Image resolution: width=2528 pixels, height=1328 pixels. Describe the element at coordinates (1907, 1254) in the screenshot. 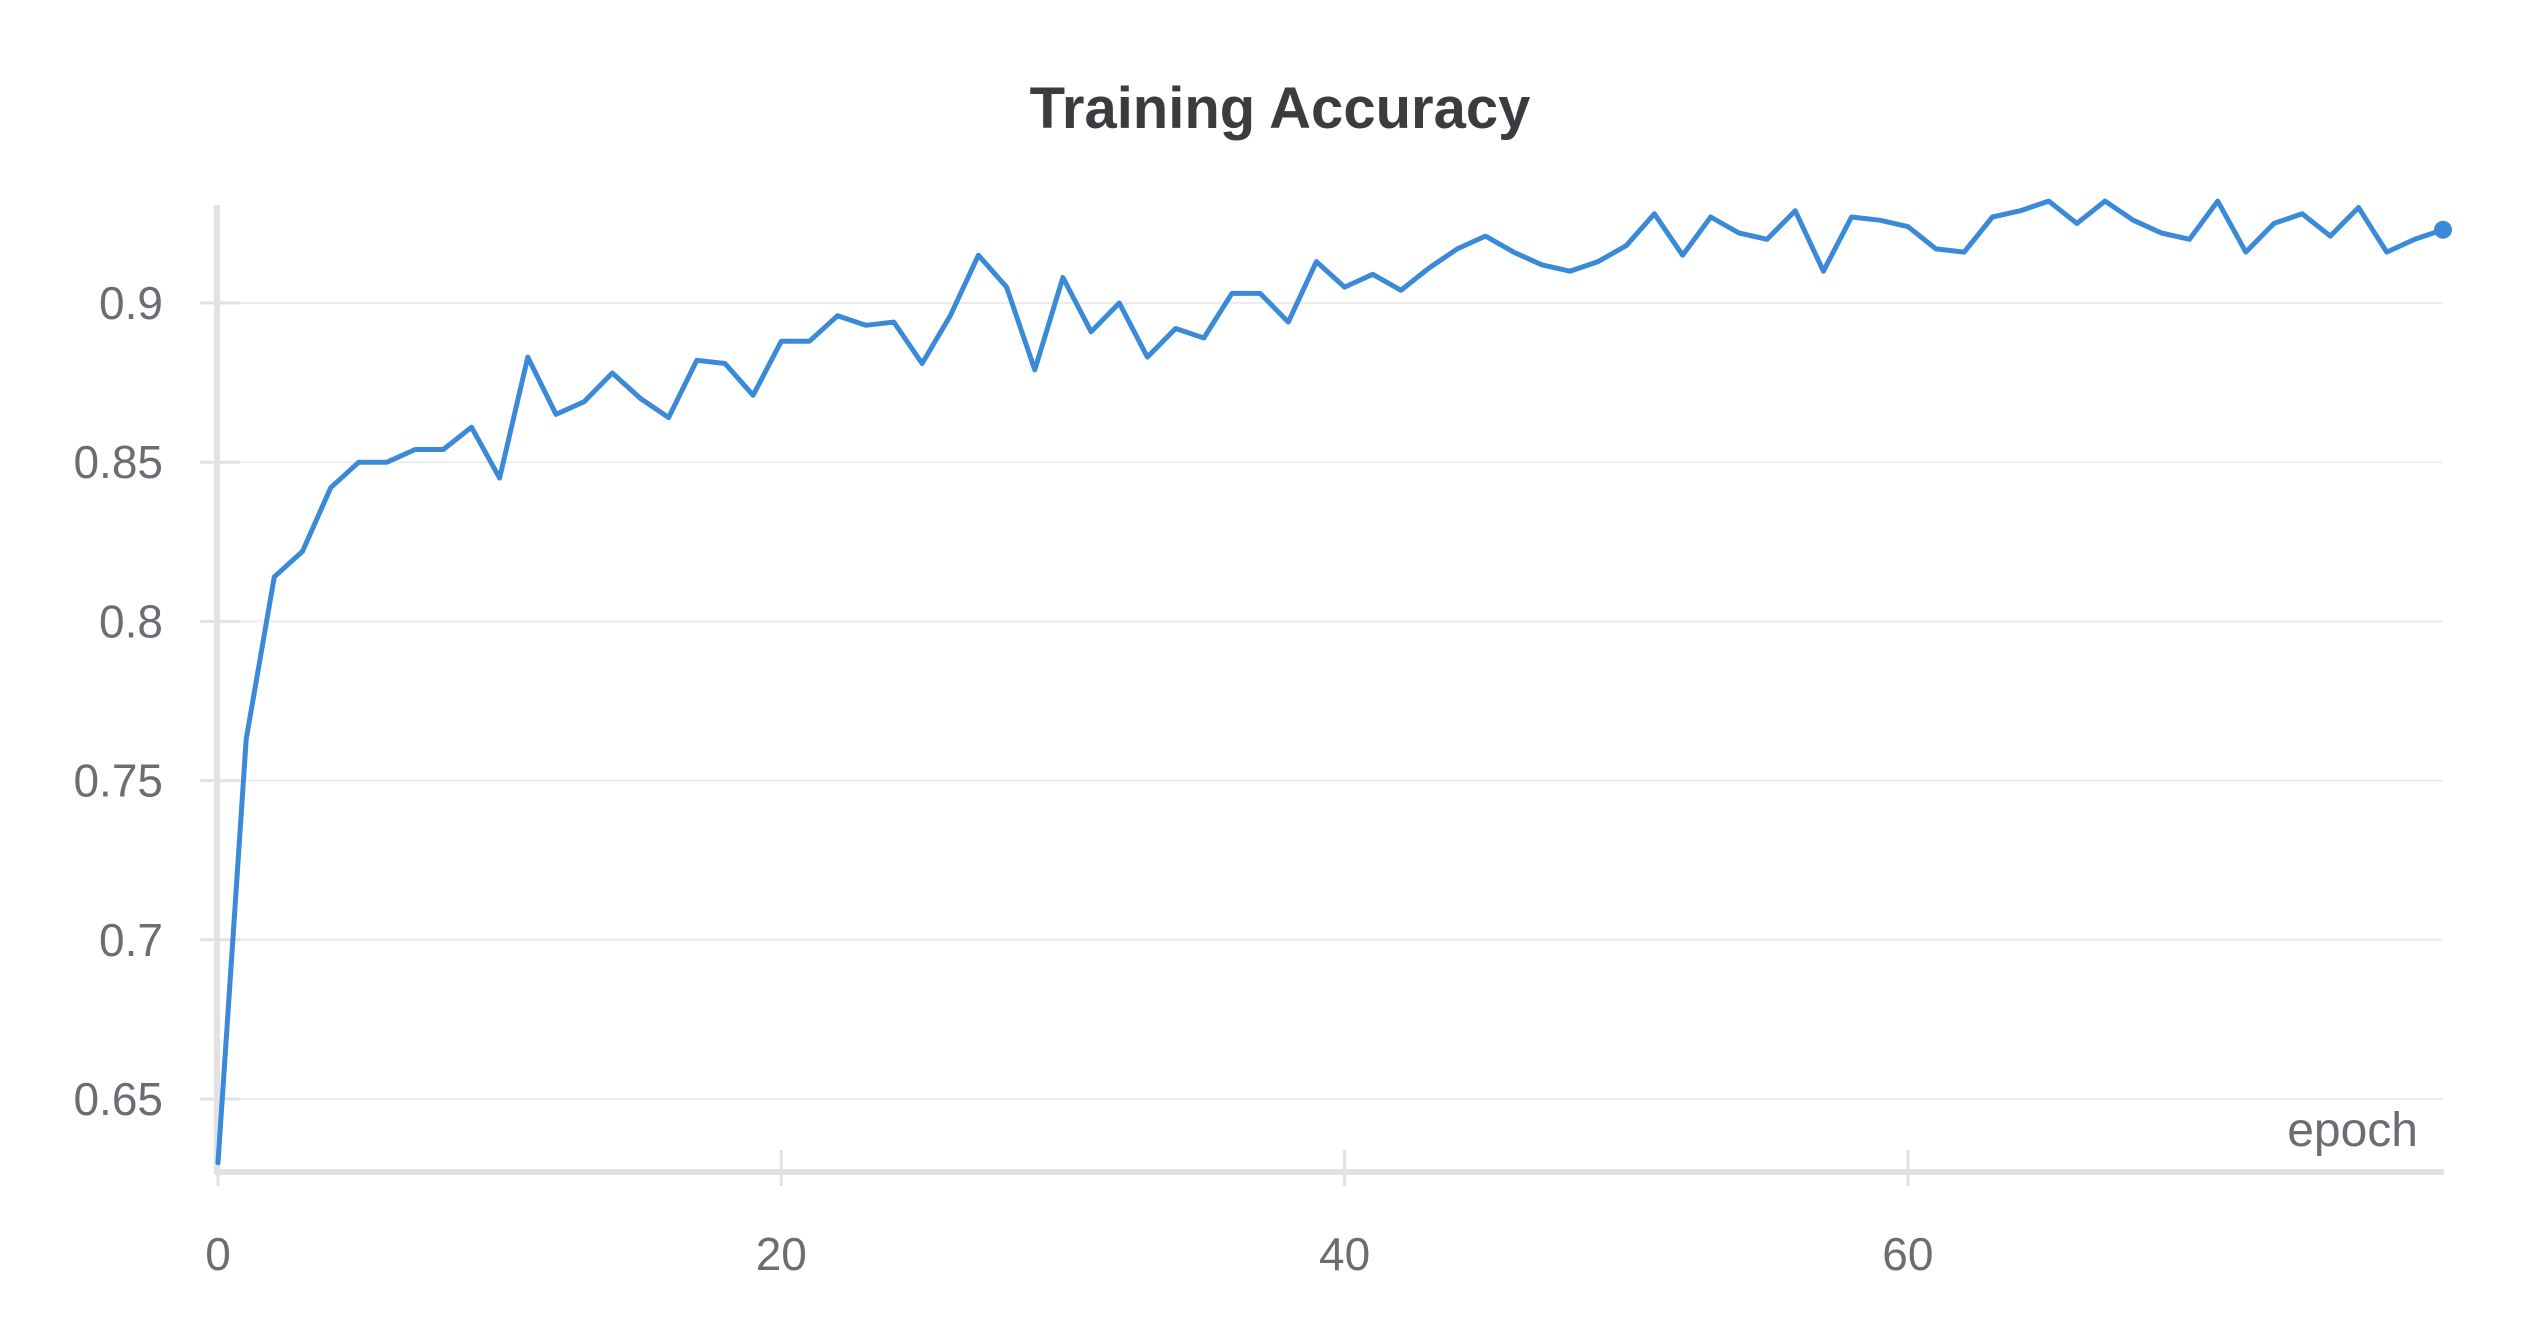

I see `x-tick-label-3: 60` at that location.